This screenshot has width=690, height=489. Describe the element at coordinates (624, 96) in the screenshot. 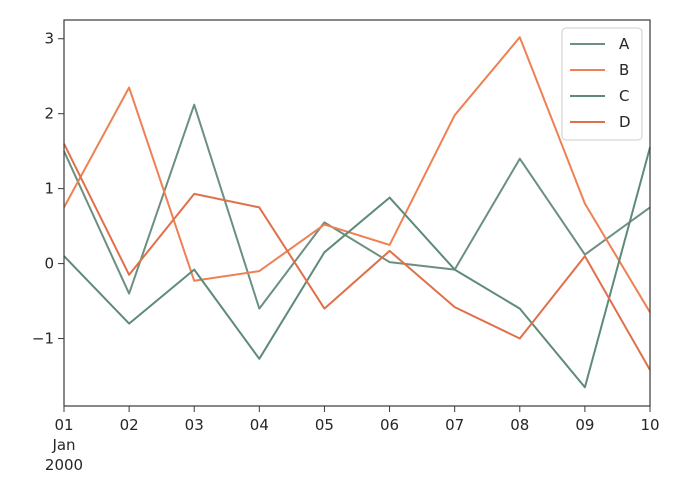

I see `legend-label-c: C` at that location.